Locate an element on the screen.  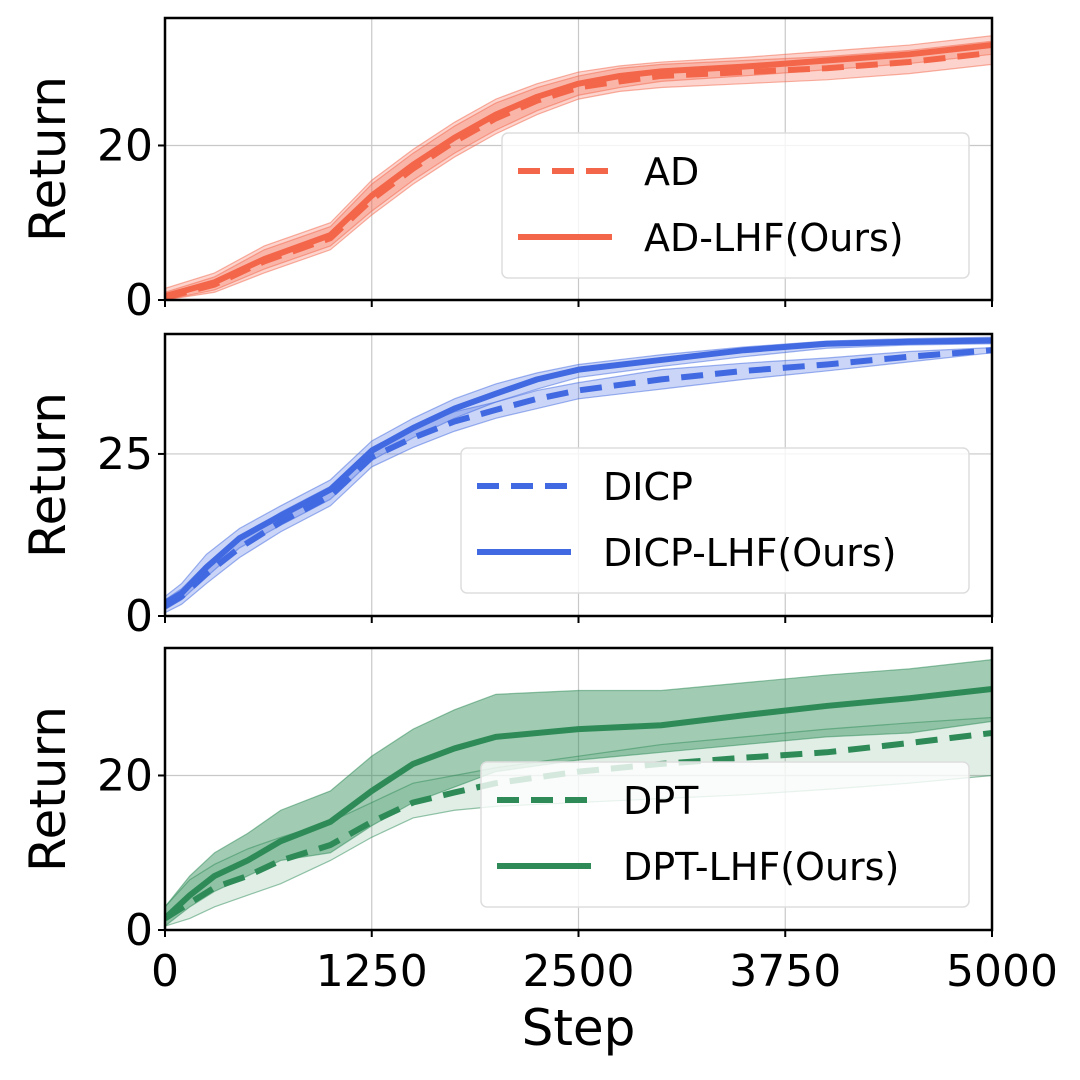
legend: DICP DICP-LHF(Ours) is located at coordinates (715, 520).